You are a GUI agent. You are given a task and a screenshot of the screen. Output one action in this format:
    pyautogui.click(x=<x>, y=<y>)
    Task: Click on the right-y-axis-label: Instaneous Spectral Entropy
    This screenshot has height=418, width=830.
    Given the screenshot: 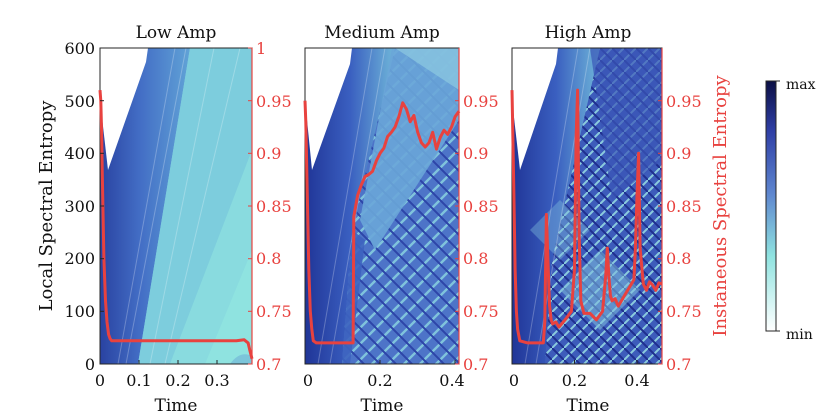 What is the action you would take?
    pyautogui.click(x=720, y=206)
    